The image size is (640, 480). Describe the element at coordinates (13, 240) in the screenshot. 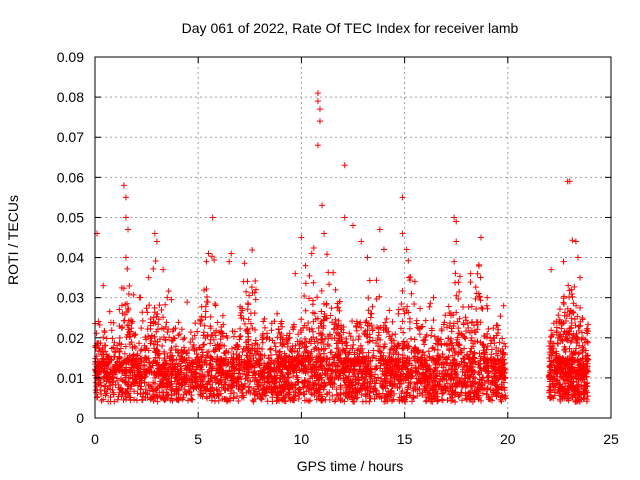

I see `y-axis-label: ROTI / TECUs` at that location.